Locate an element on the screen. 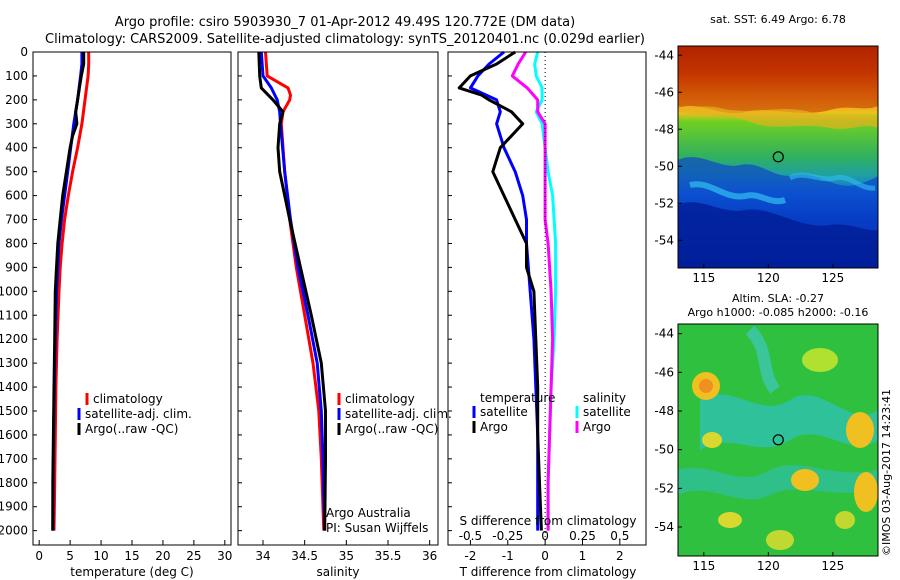 The height and width of the screenshot is (580, 900). float-position-marker is located at coordinates (778, 440).